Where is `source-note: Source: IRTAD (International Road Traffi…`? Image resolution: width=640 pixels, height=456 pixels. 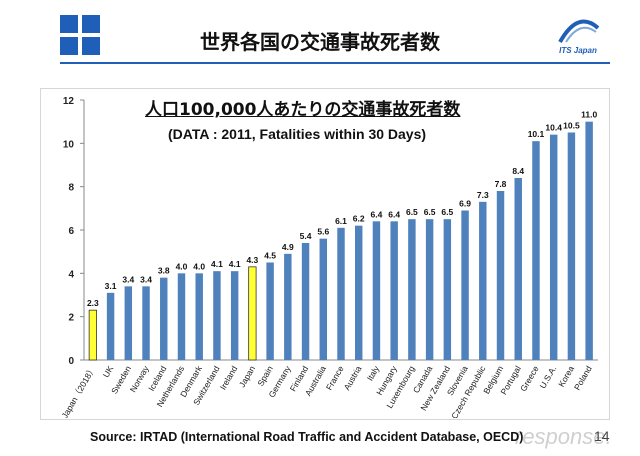
source-note: Source: IRTAD (International Road Traffi… is located at coordinates (307, 437).